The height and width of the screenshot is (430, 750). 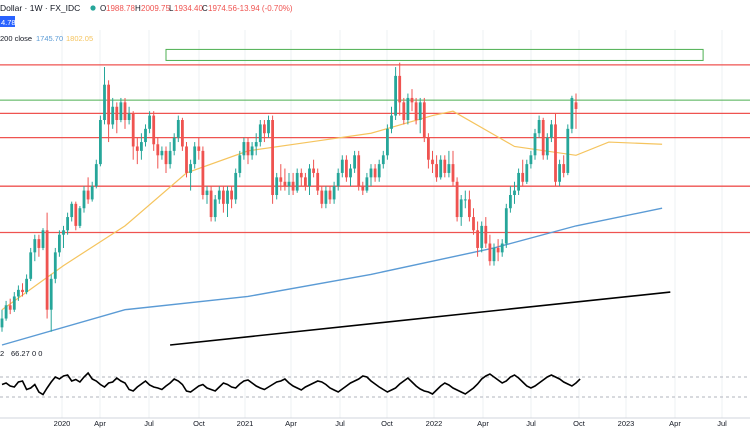 What do you see at coordinates (20, 353) in the screenshot?
I see `rsi-value: 66.27` at bounding box center [20, 353].